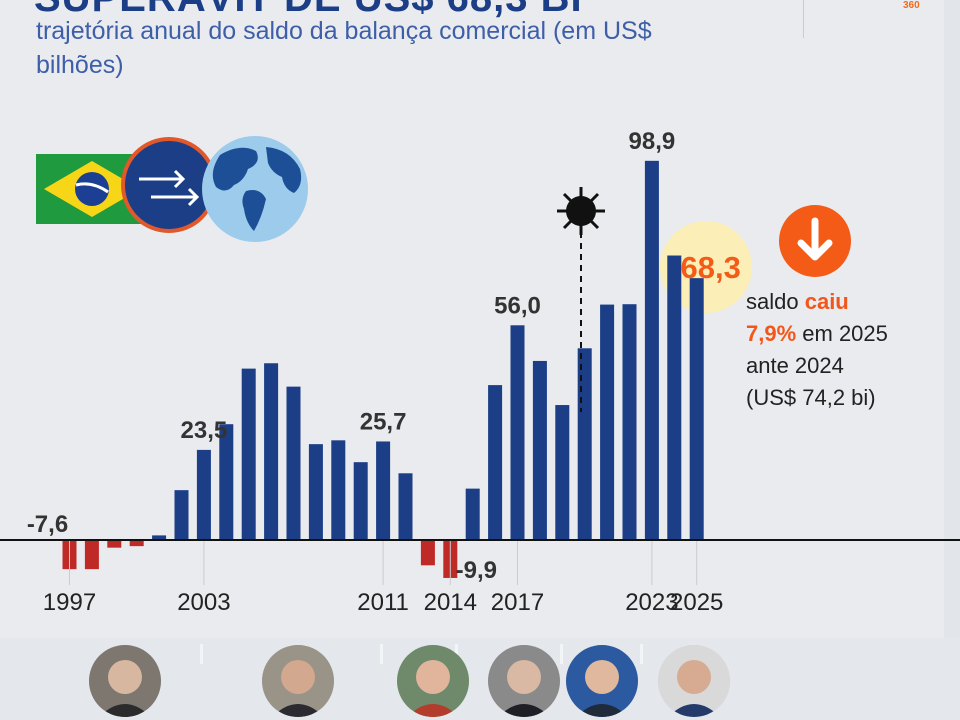 Image resolution: width=960 pixels, height=720 pixels. I want to click on bar-2004, so click(226, 482).